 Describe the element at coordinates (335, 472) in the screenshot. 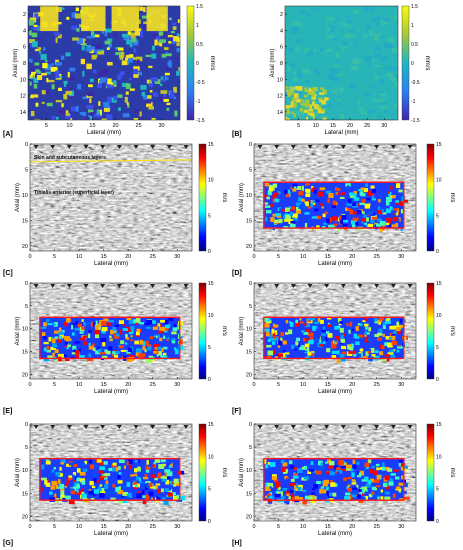

I see `axes-frame` at that location.